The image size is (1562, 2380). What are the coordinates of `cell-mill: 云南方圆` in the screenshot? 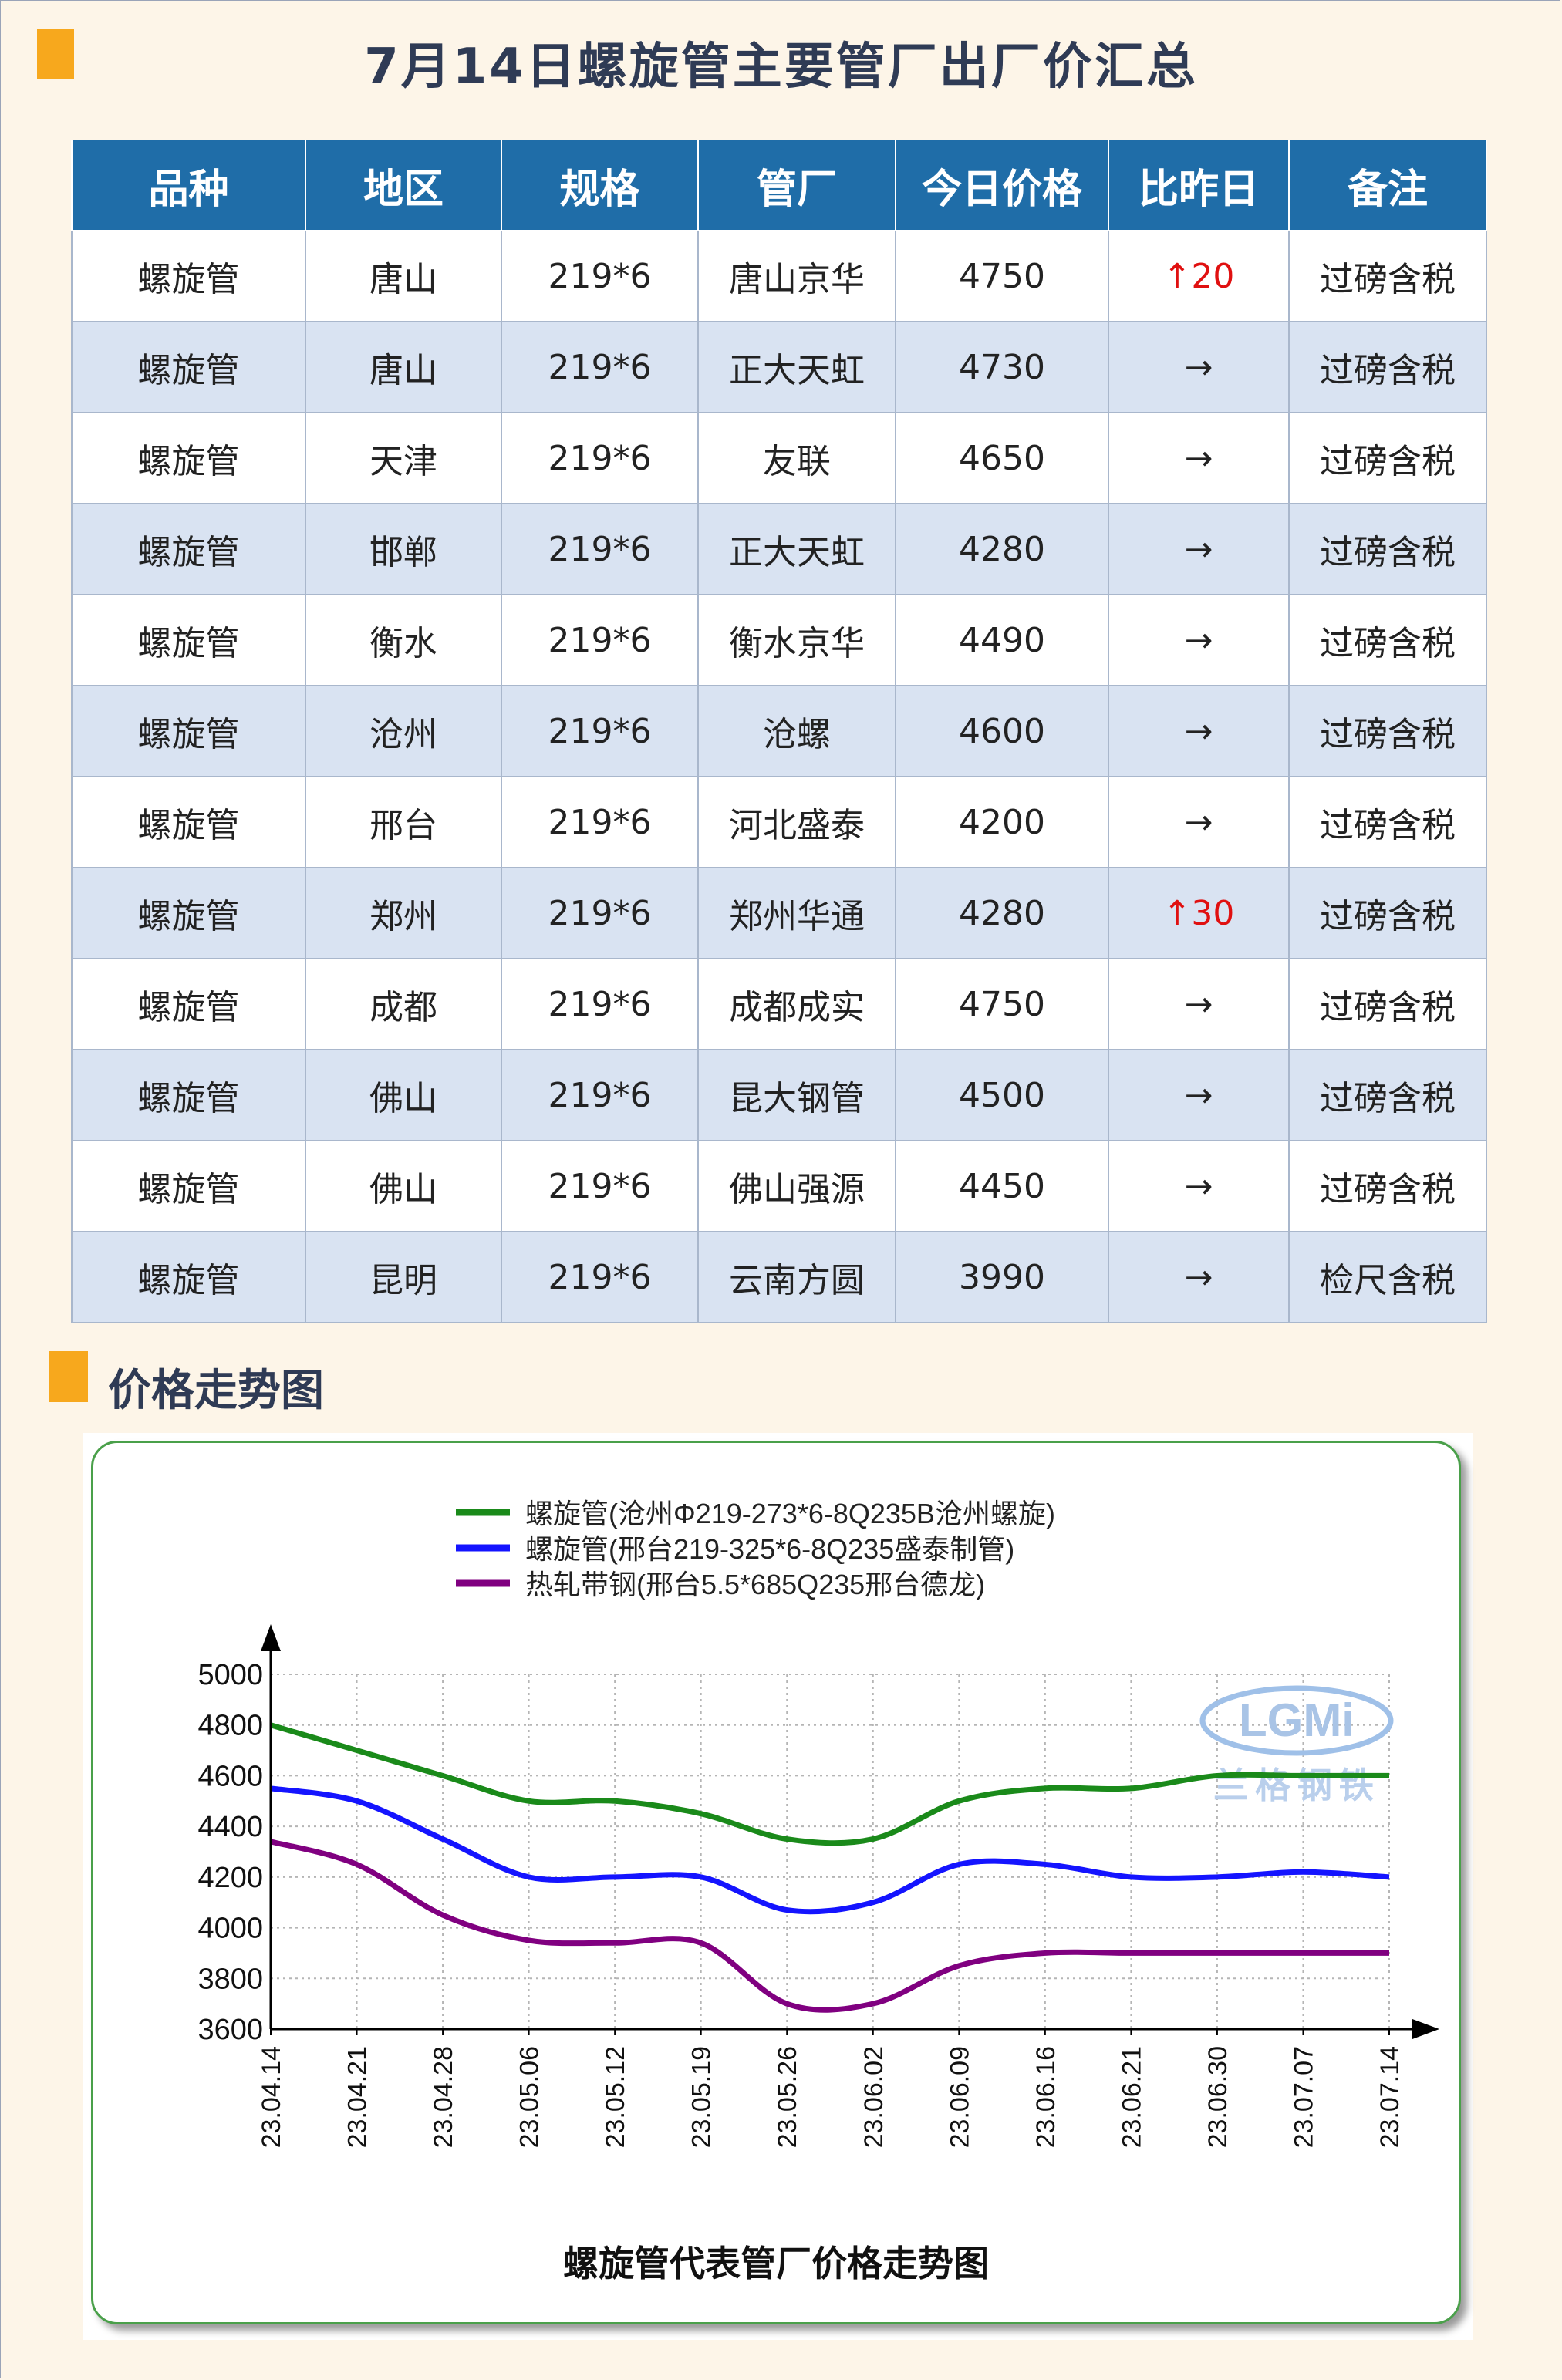 It's located at (797, 1277).